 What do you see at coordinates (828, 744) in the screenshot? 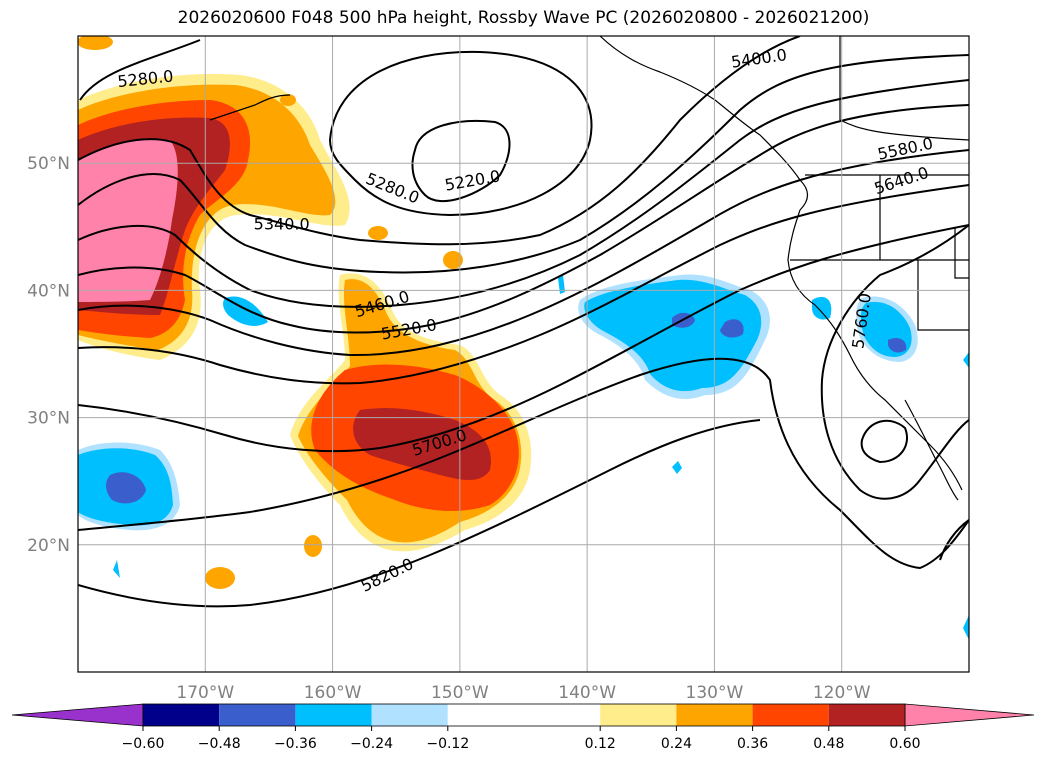
I see `colorbar-tick-label: 0.48` at bounding box center [828, 744].